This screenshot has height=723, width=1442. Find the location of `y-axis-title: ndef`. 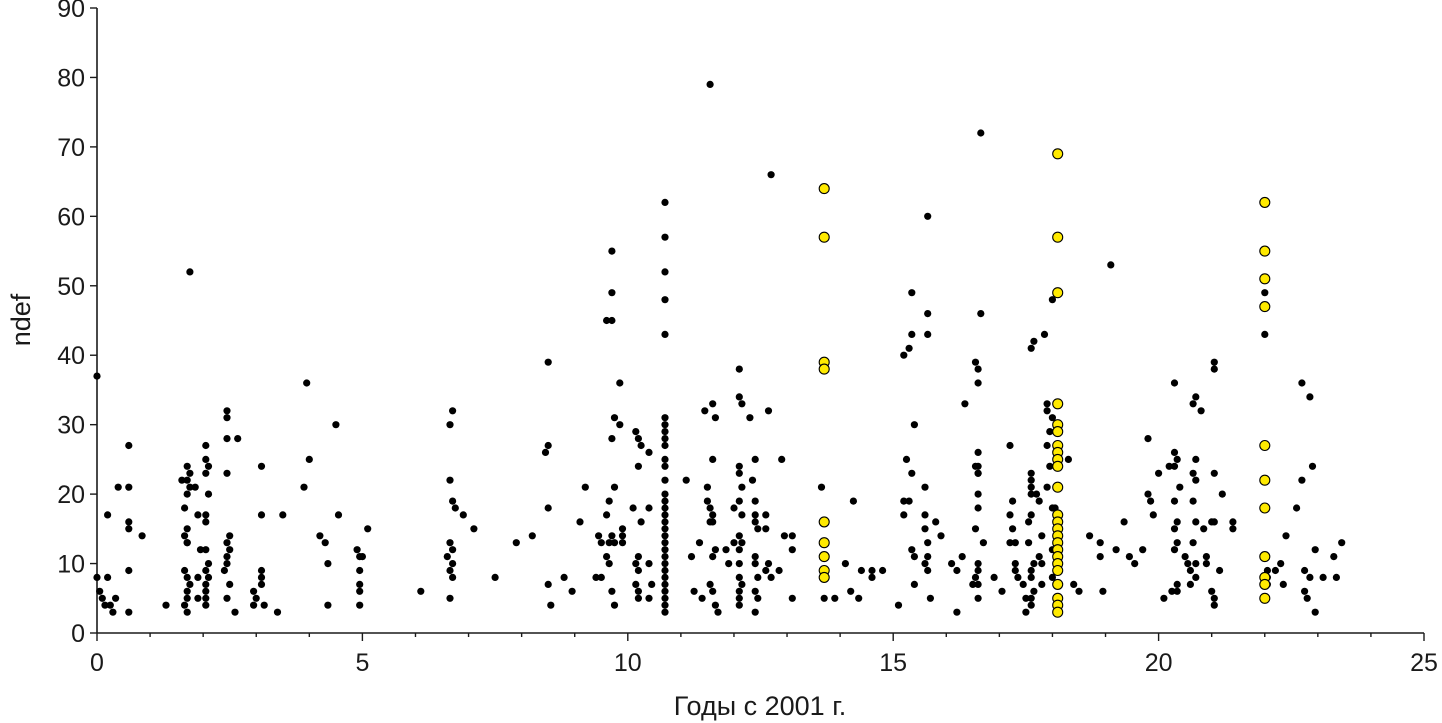

y-axis-title: ndef is located at coordinates (21, 319).